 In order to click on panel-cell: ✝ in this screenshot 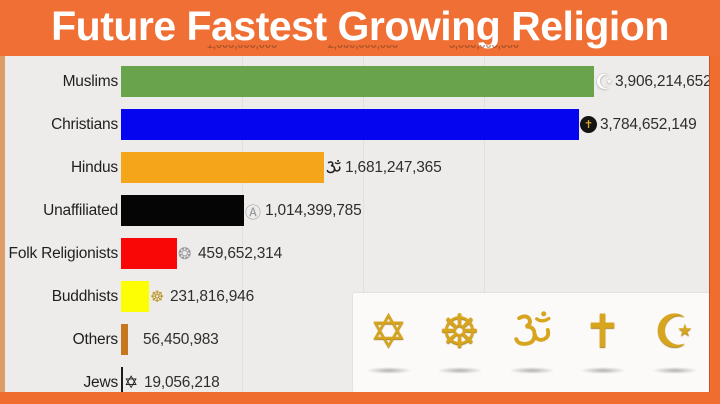, I will do `click(602, 342)`.